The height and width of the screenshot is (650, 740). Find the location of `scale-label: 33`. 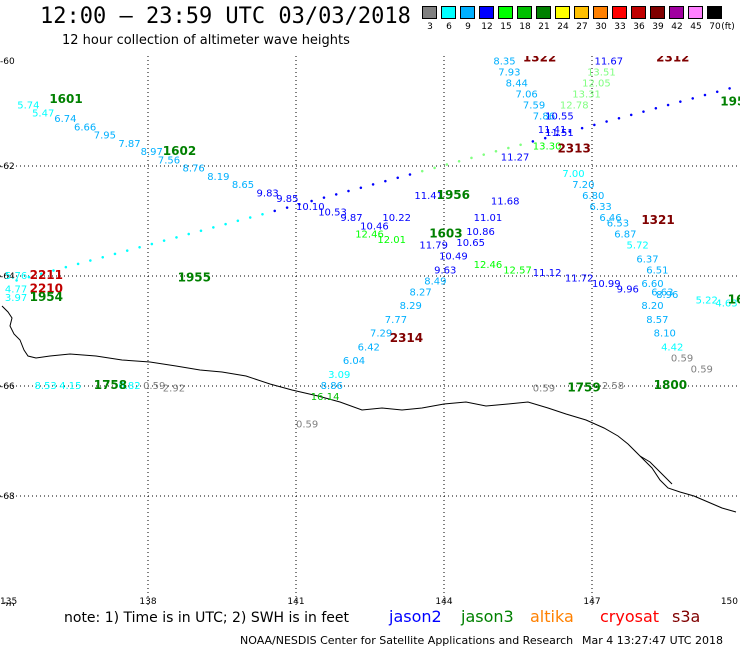

scale-label: 33 is located at coordinates (620, 27).